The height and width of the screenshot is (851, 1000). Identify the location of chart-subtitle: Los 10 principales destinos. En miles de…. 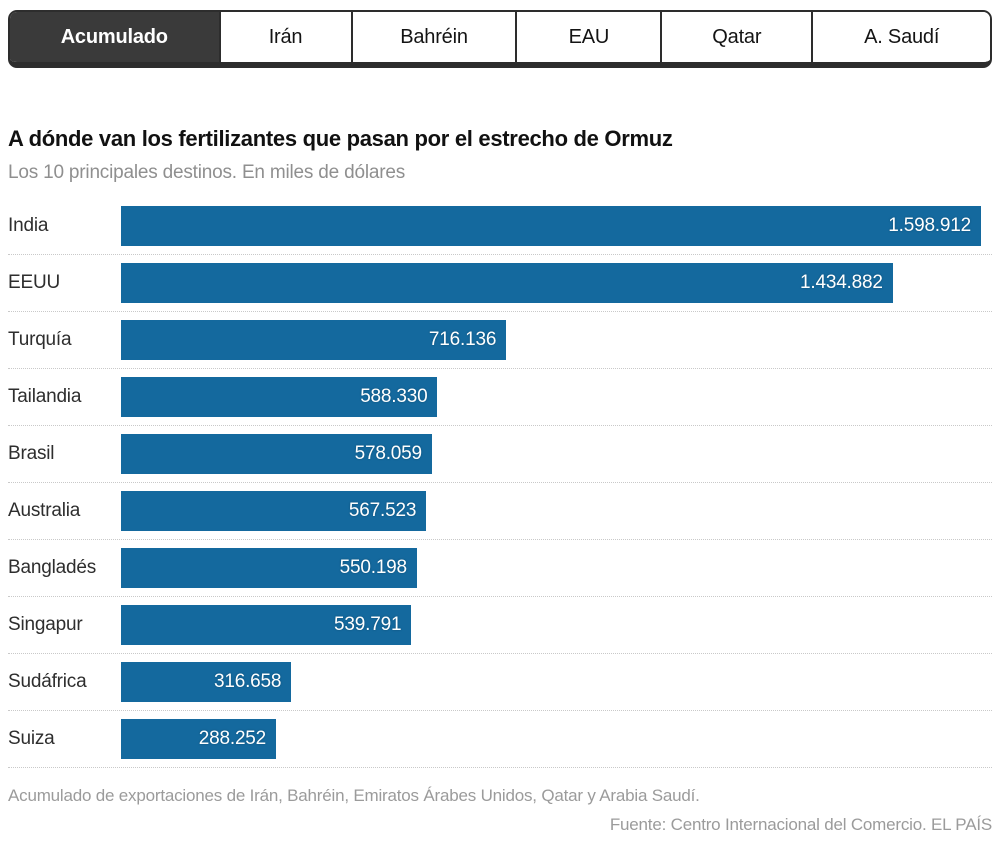
(207, 172).